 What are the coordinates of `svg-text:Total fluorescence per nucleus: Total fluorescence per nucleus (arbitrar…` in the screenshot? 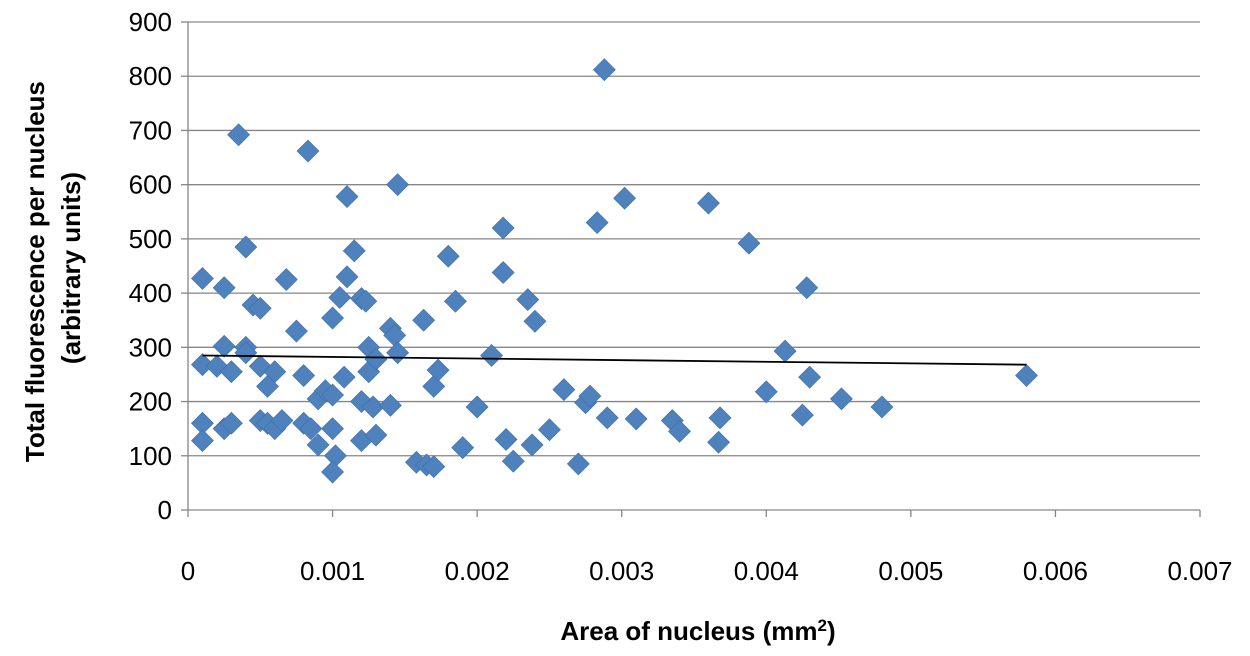 It's located at (53, 268).